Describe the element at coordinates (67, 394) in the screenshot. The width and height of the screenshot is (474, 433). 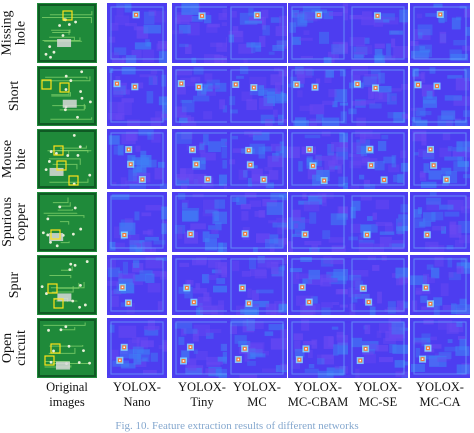
I see `column-label: Original images` at that location.